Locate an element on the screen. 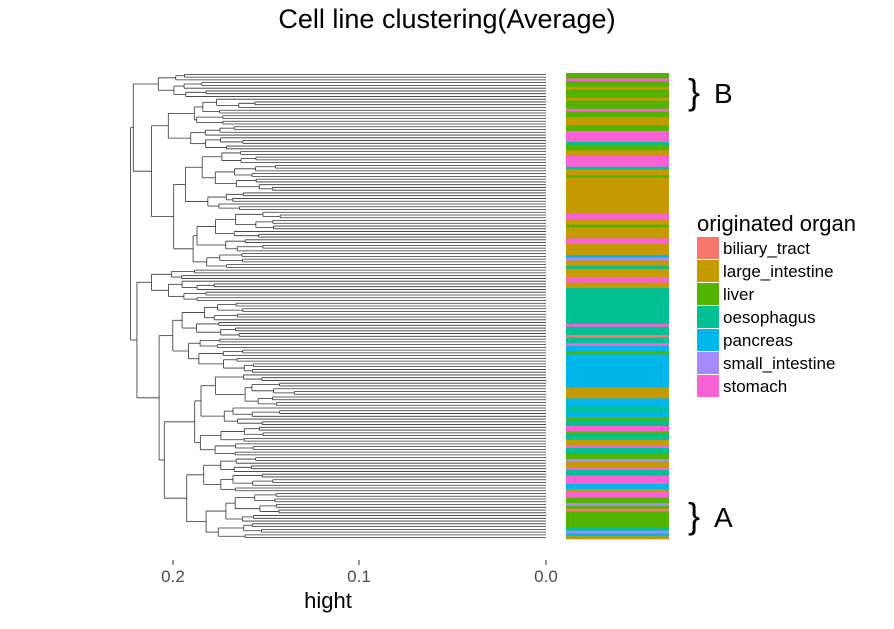  legend-swatch-stomach is located at coordinates (708, 386).